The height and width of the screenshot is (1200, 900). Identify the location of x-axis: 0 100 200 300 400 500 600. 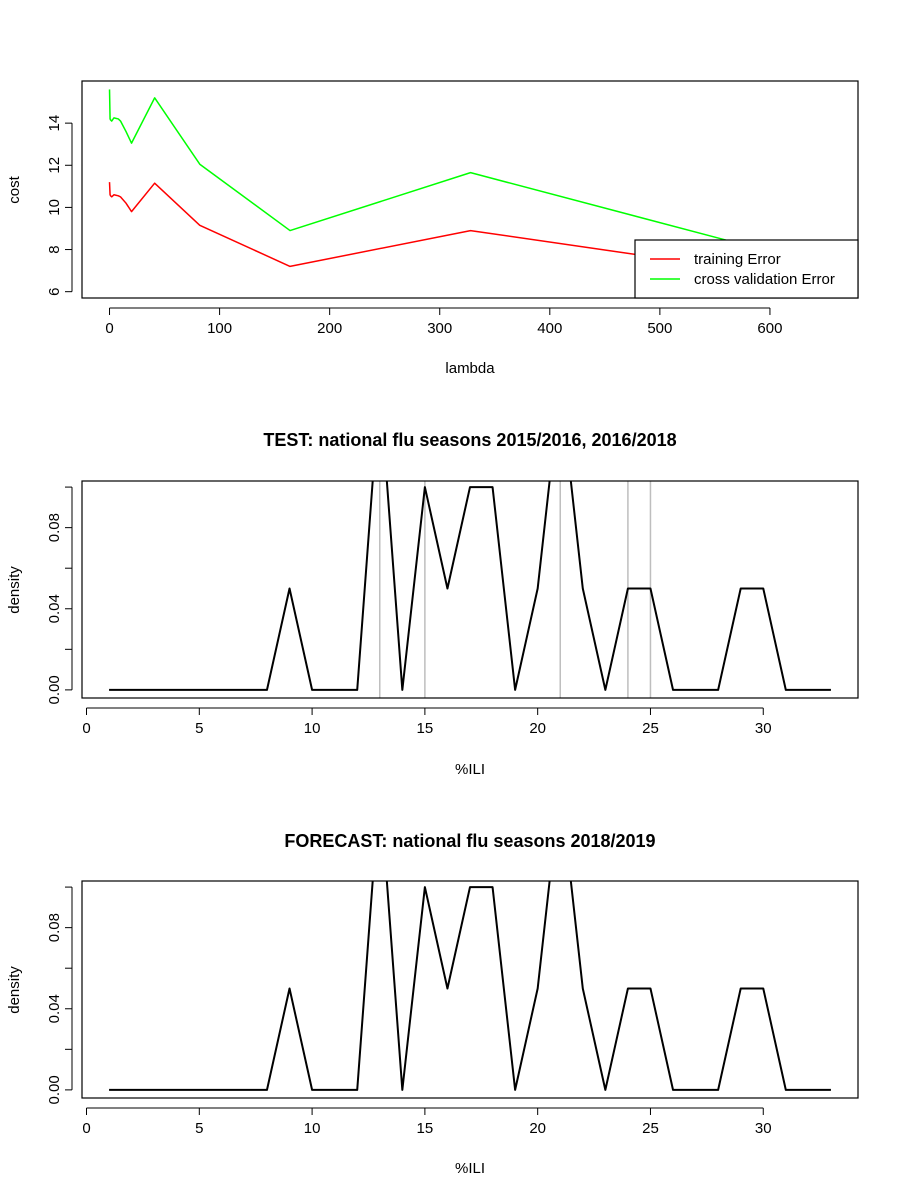
(443, 322).